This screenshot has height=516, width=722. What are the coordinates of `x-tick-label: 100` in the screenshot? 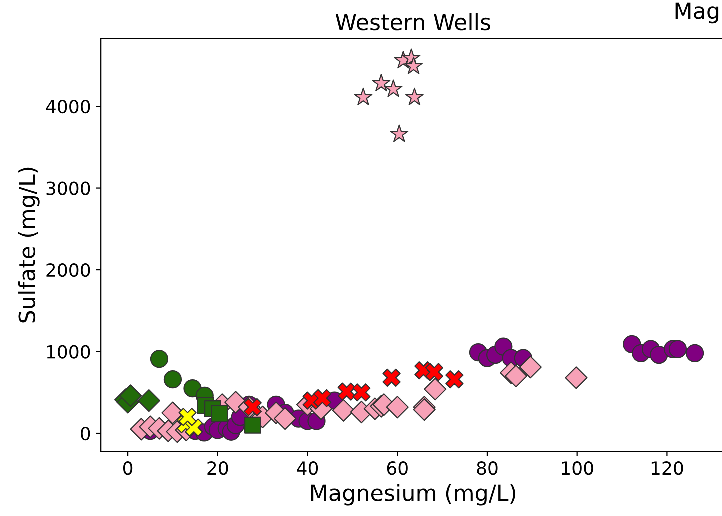 It's located at (578, 469).